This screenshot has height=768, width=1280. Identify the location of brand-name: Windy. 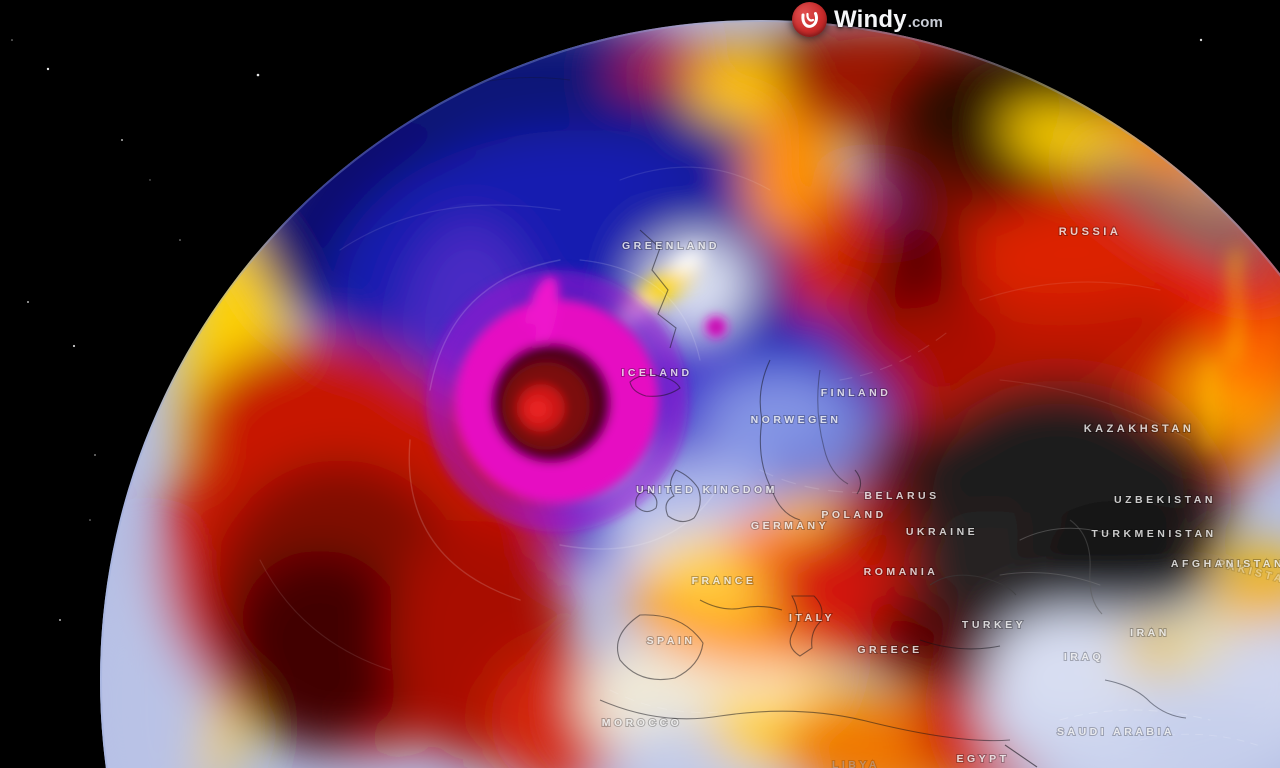
(870, 19).